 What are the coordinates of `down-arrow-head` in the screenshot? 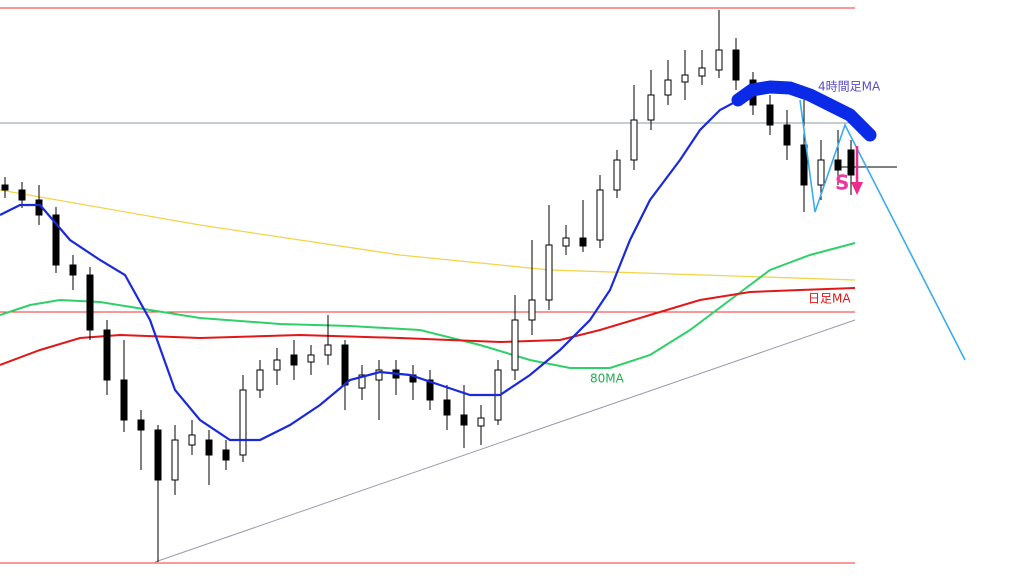 It's located at (857, 188).